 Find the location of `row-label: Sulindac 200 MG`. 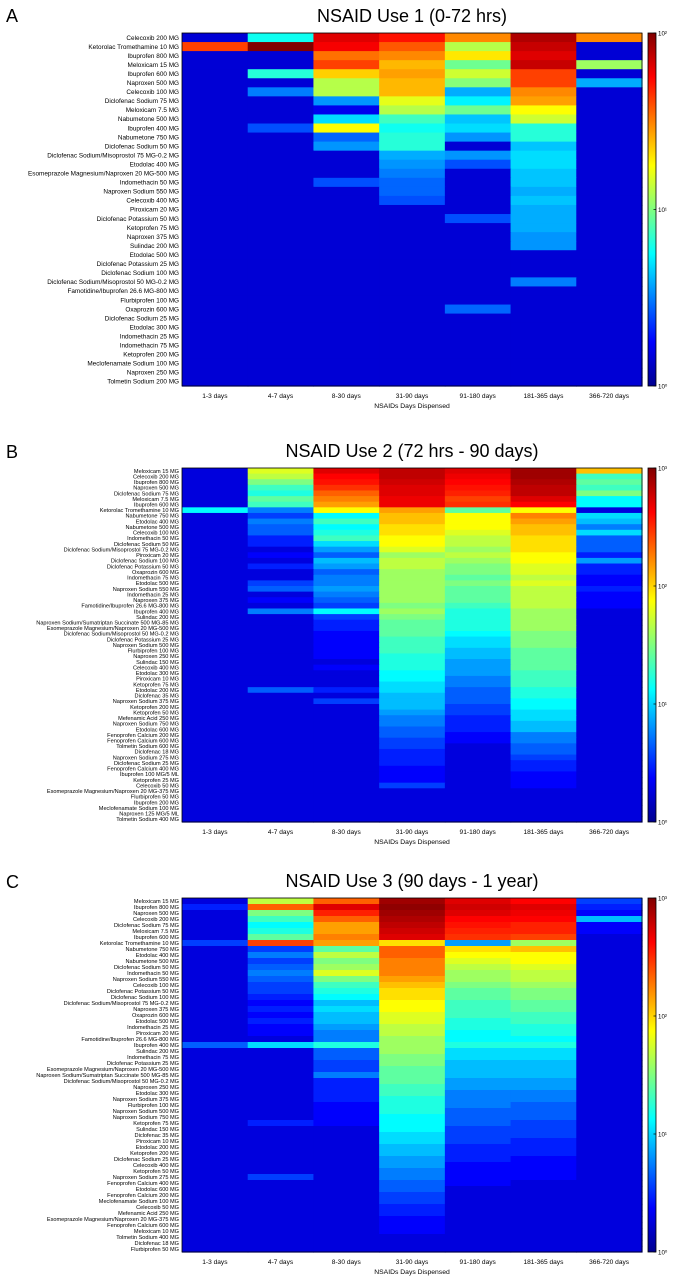

row-label: Sulindac 200 MG is located at coordinates (154, 246).